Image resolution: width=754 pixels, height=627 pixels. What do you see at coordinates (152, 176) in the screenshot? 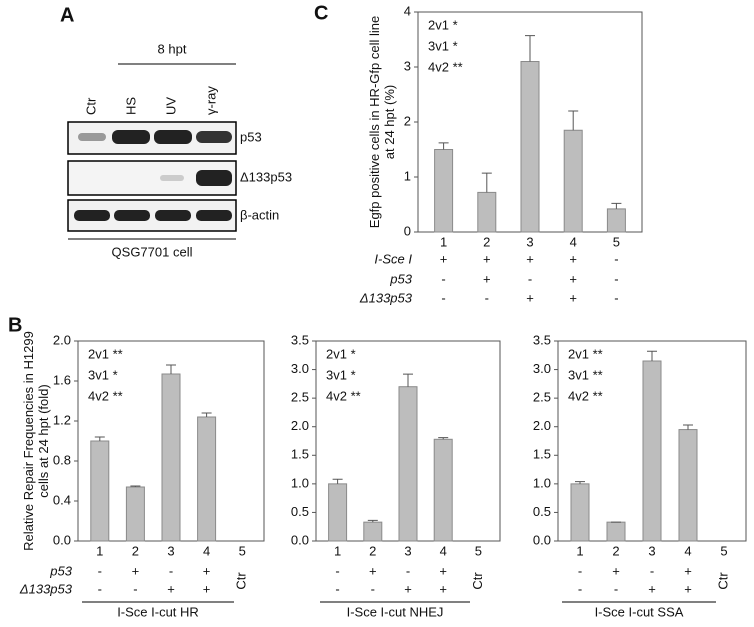
I see `blot` at bounding box center [152, 176].